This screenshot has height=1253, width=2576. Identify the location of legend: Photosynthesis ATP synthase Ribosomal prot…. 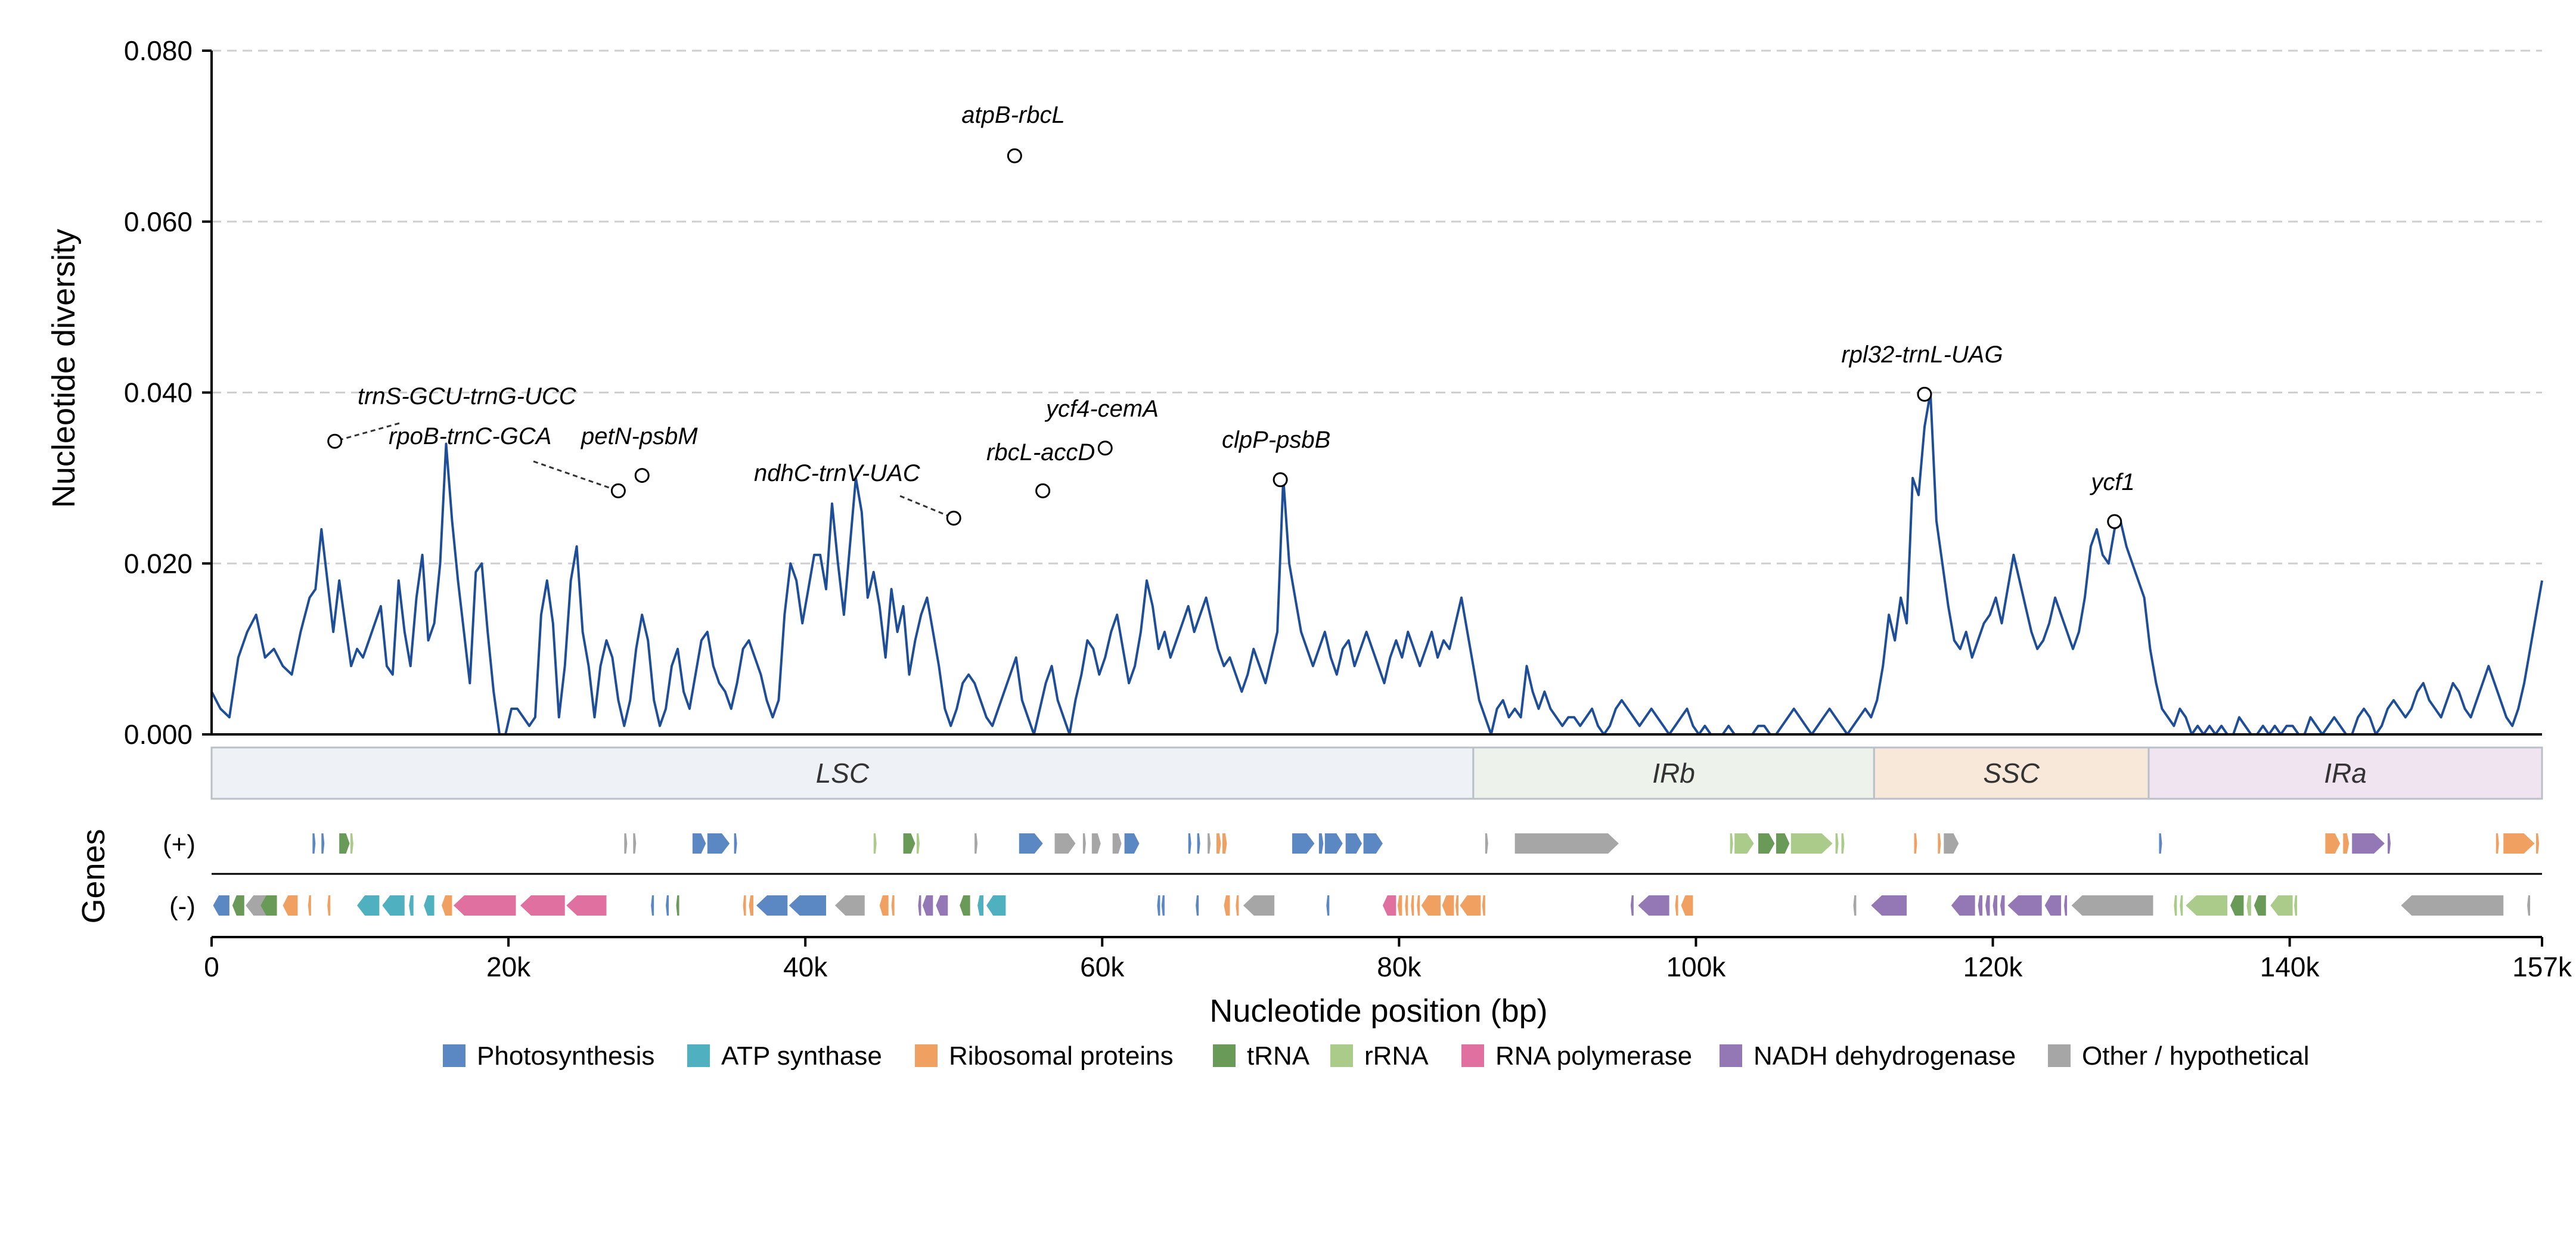
(1376, 1056).